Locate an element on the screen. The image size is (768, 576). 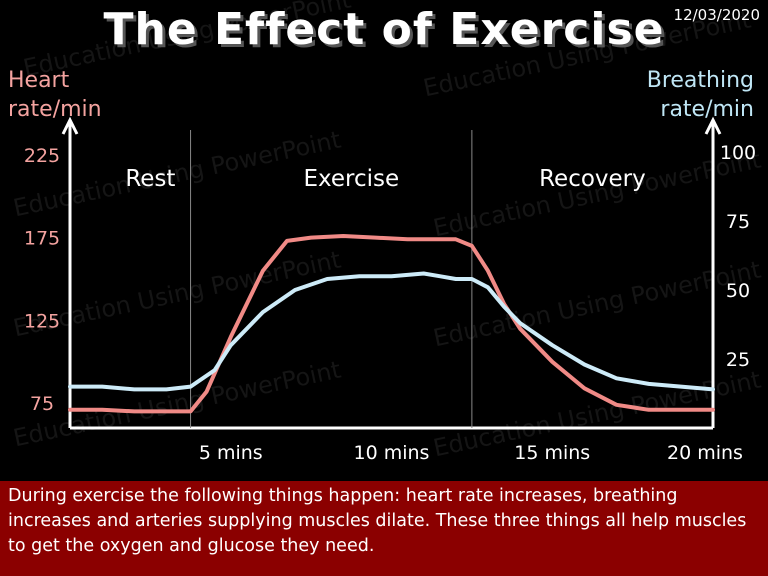
y-tick-label-right: 100 is located at coordinates (738, 153).